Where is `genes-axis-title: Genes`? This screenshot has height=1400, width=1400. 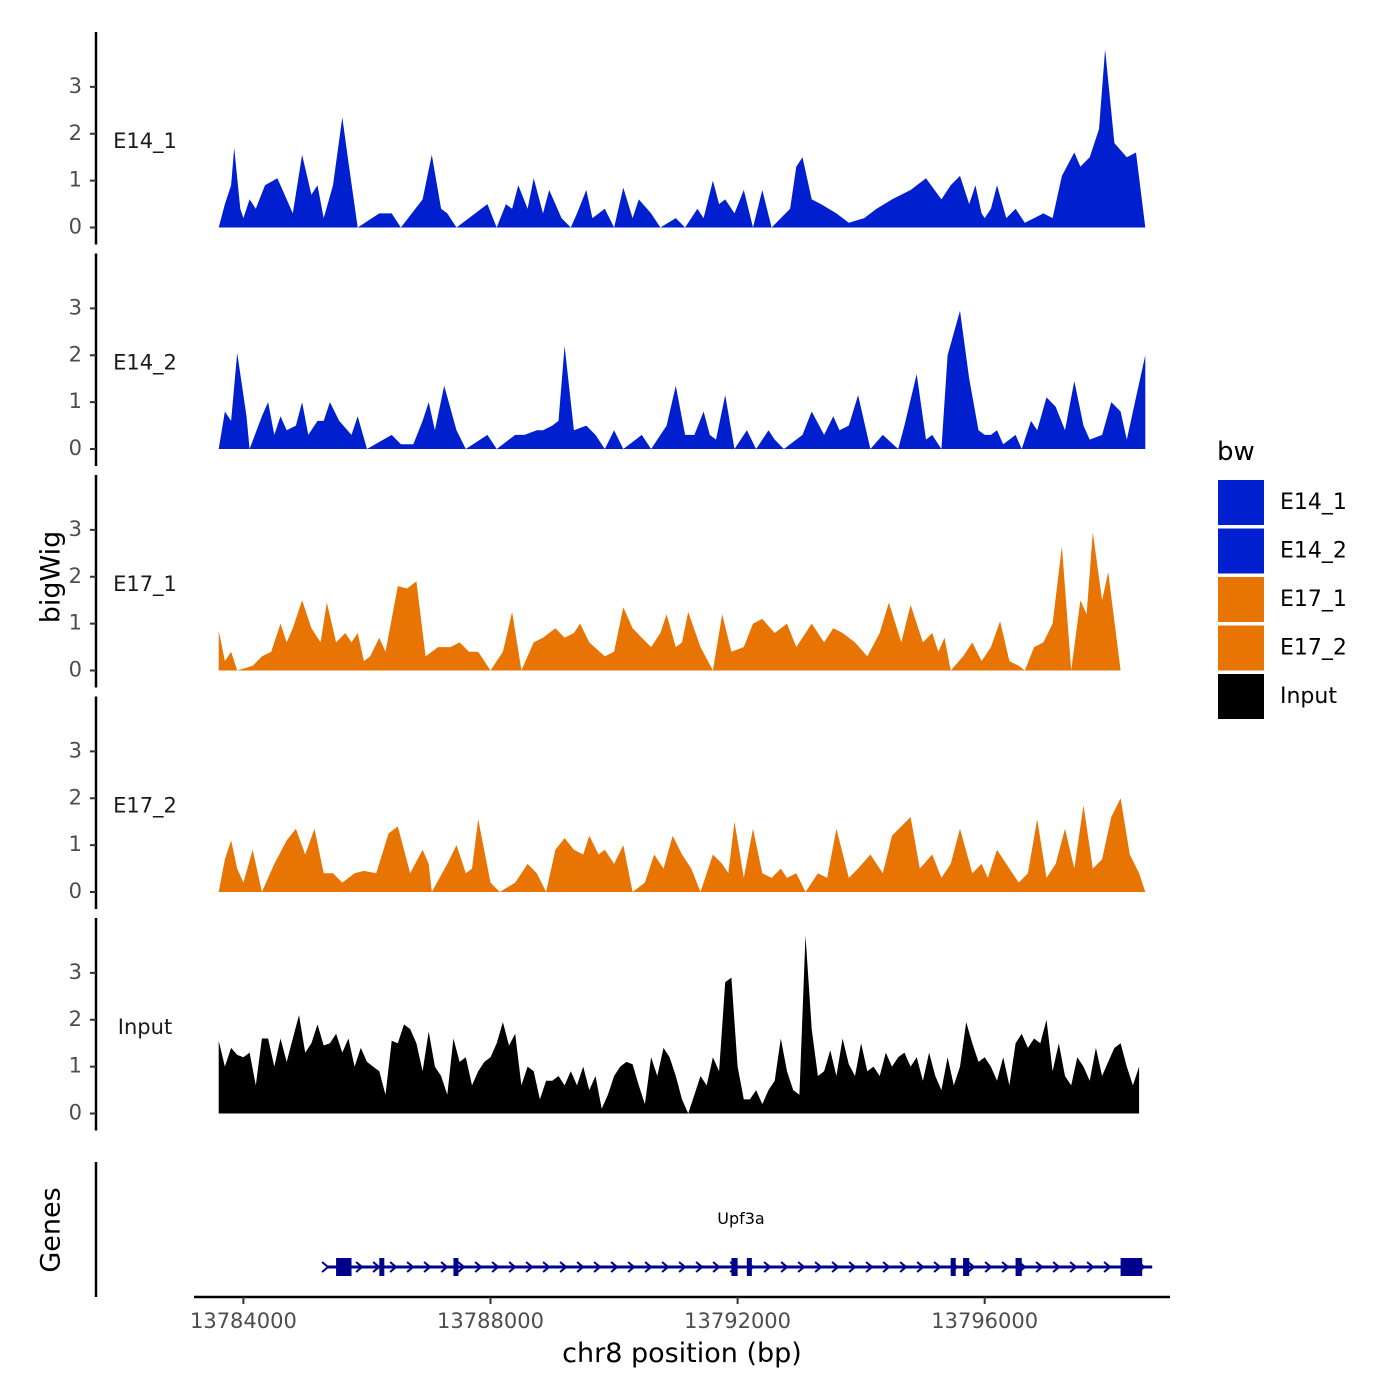 genes-axis-title: Genes is located at coordinates (51, 1229).